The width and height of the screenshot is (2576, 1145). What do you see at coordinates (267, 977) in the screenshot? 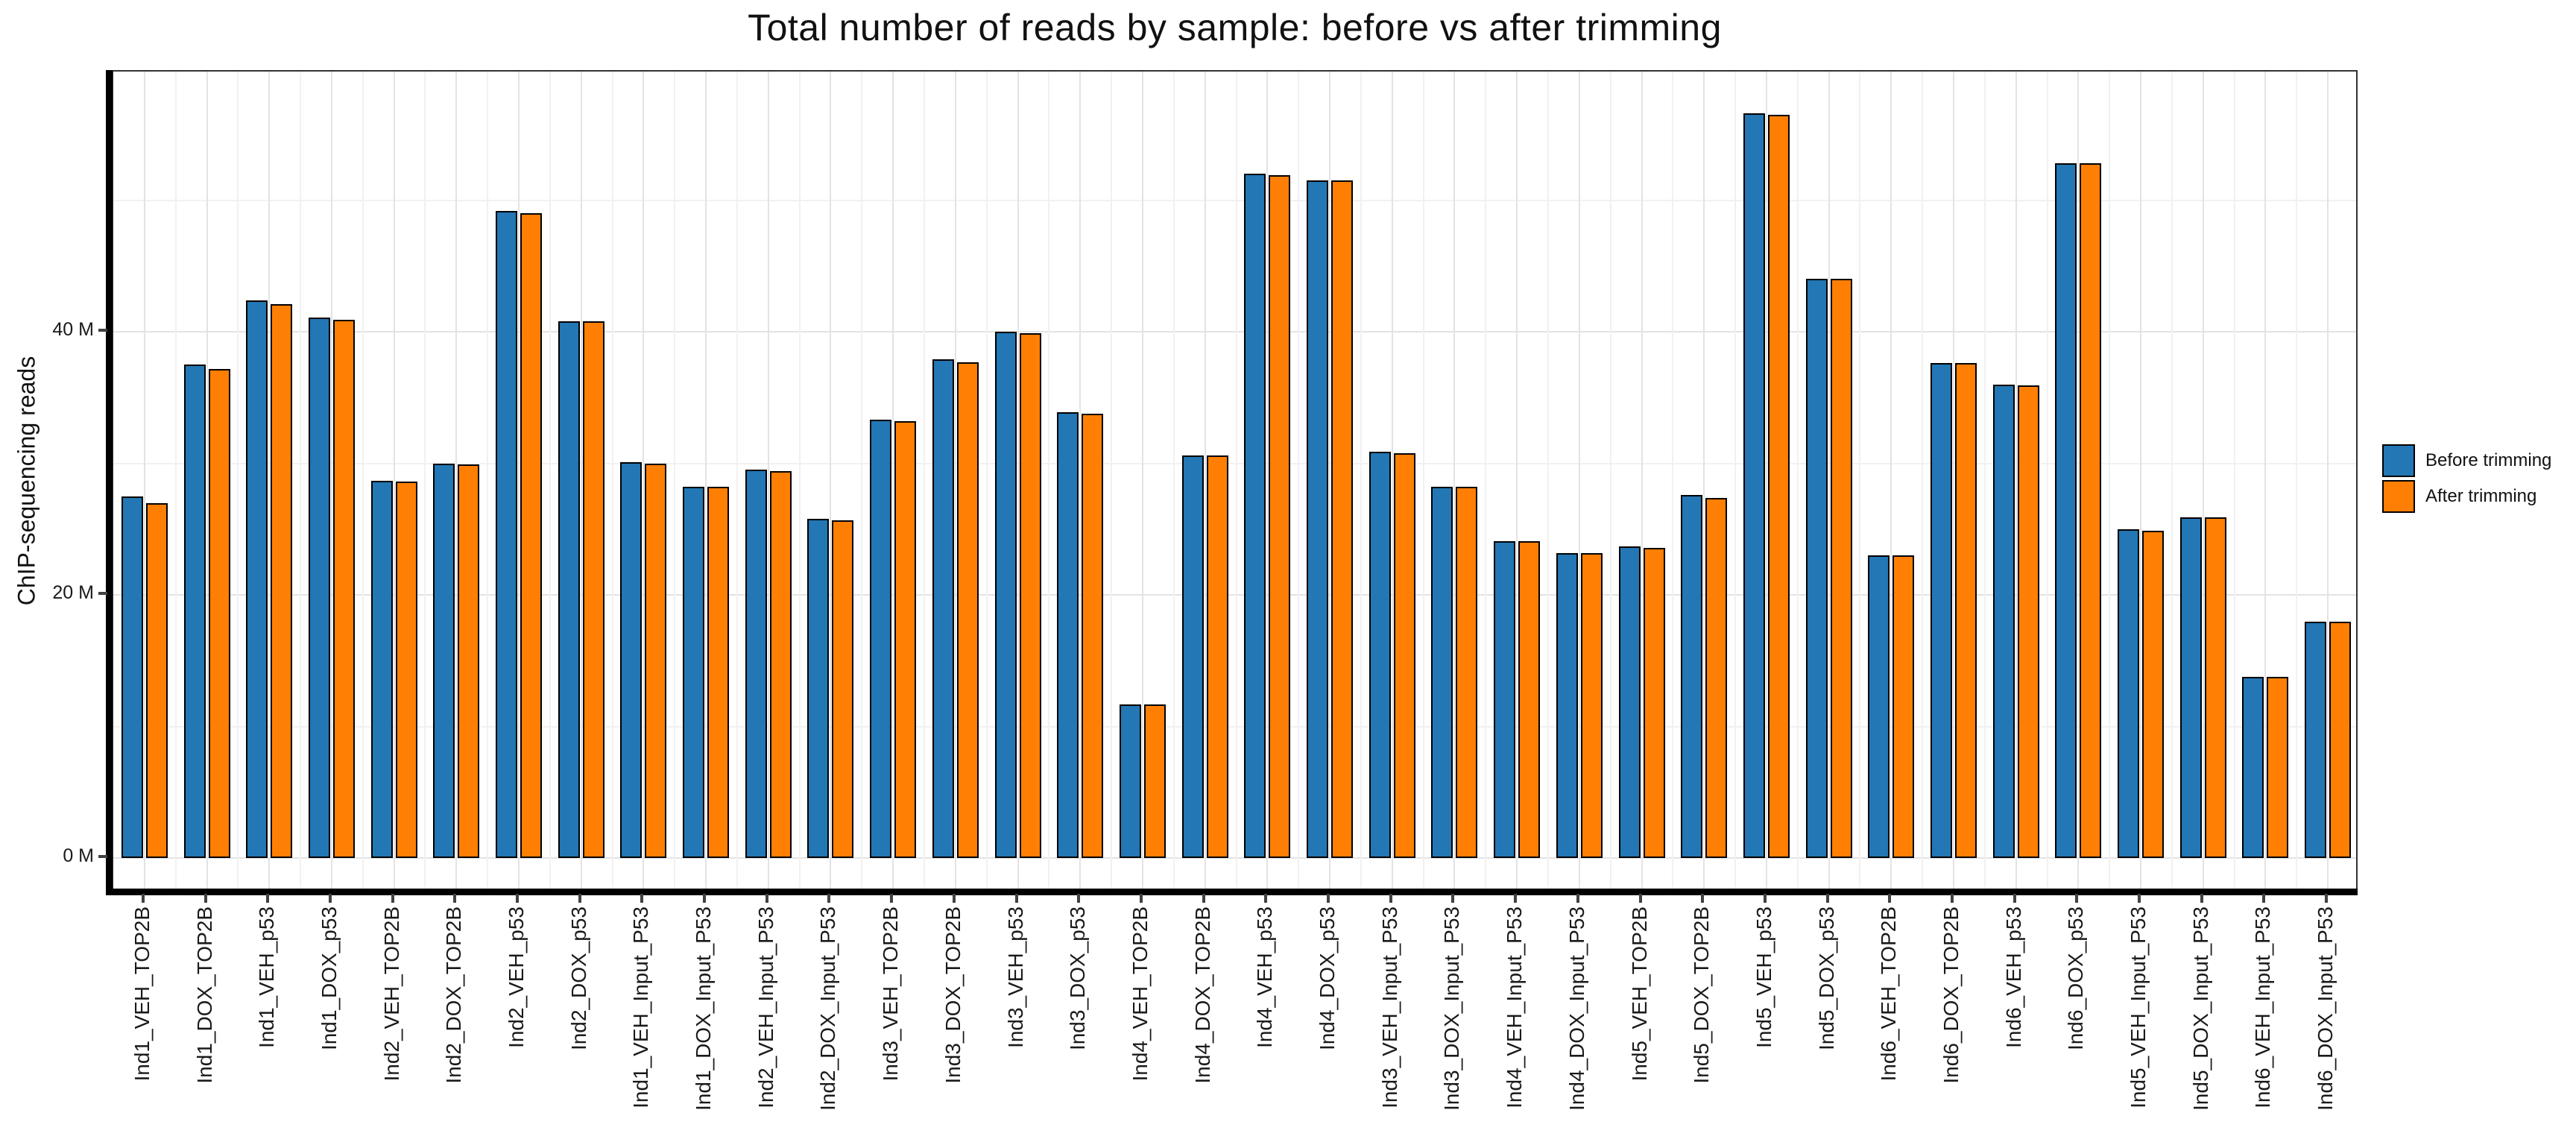
I see `x-tick-label: Ind1_VEH_p53` at bounding box center [267, 977].